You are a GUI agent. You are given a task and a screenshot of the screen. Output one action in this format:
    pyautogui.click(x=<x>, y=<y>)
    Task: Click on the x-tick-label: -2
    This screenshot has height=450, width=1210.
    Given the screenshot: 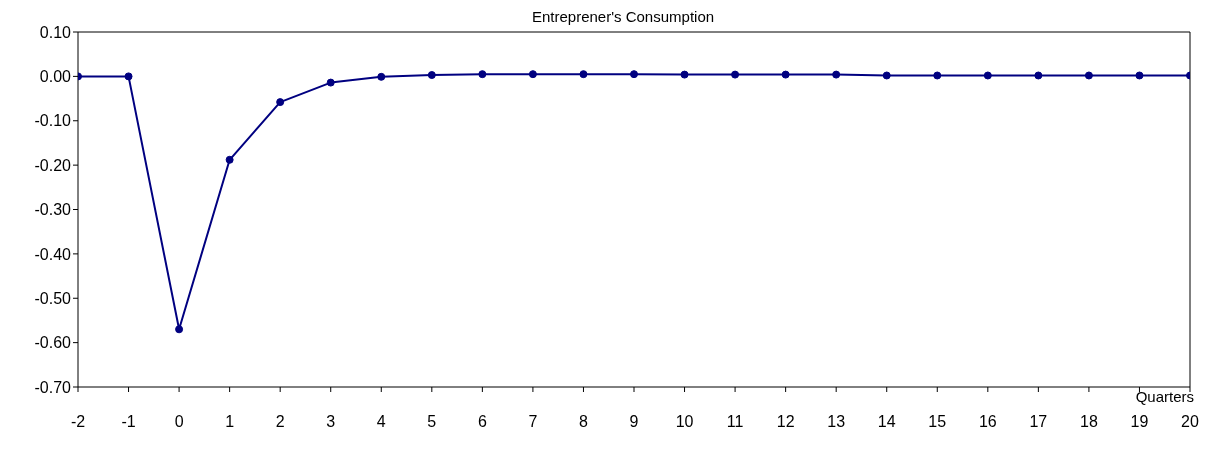 What is the action you would take?
    pyautogui.click(x=78, y=422)
    